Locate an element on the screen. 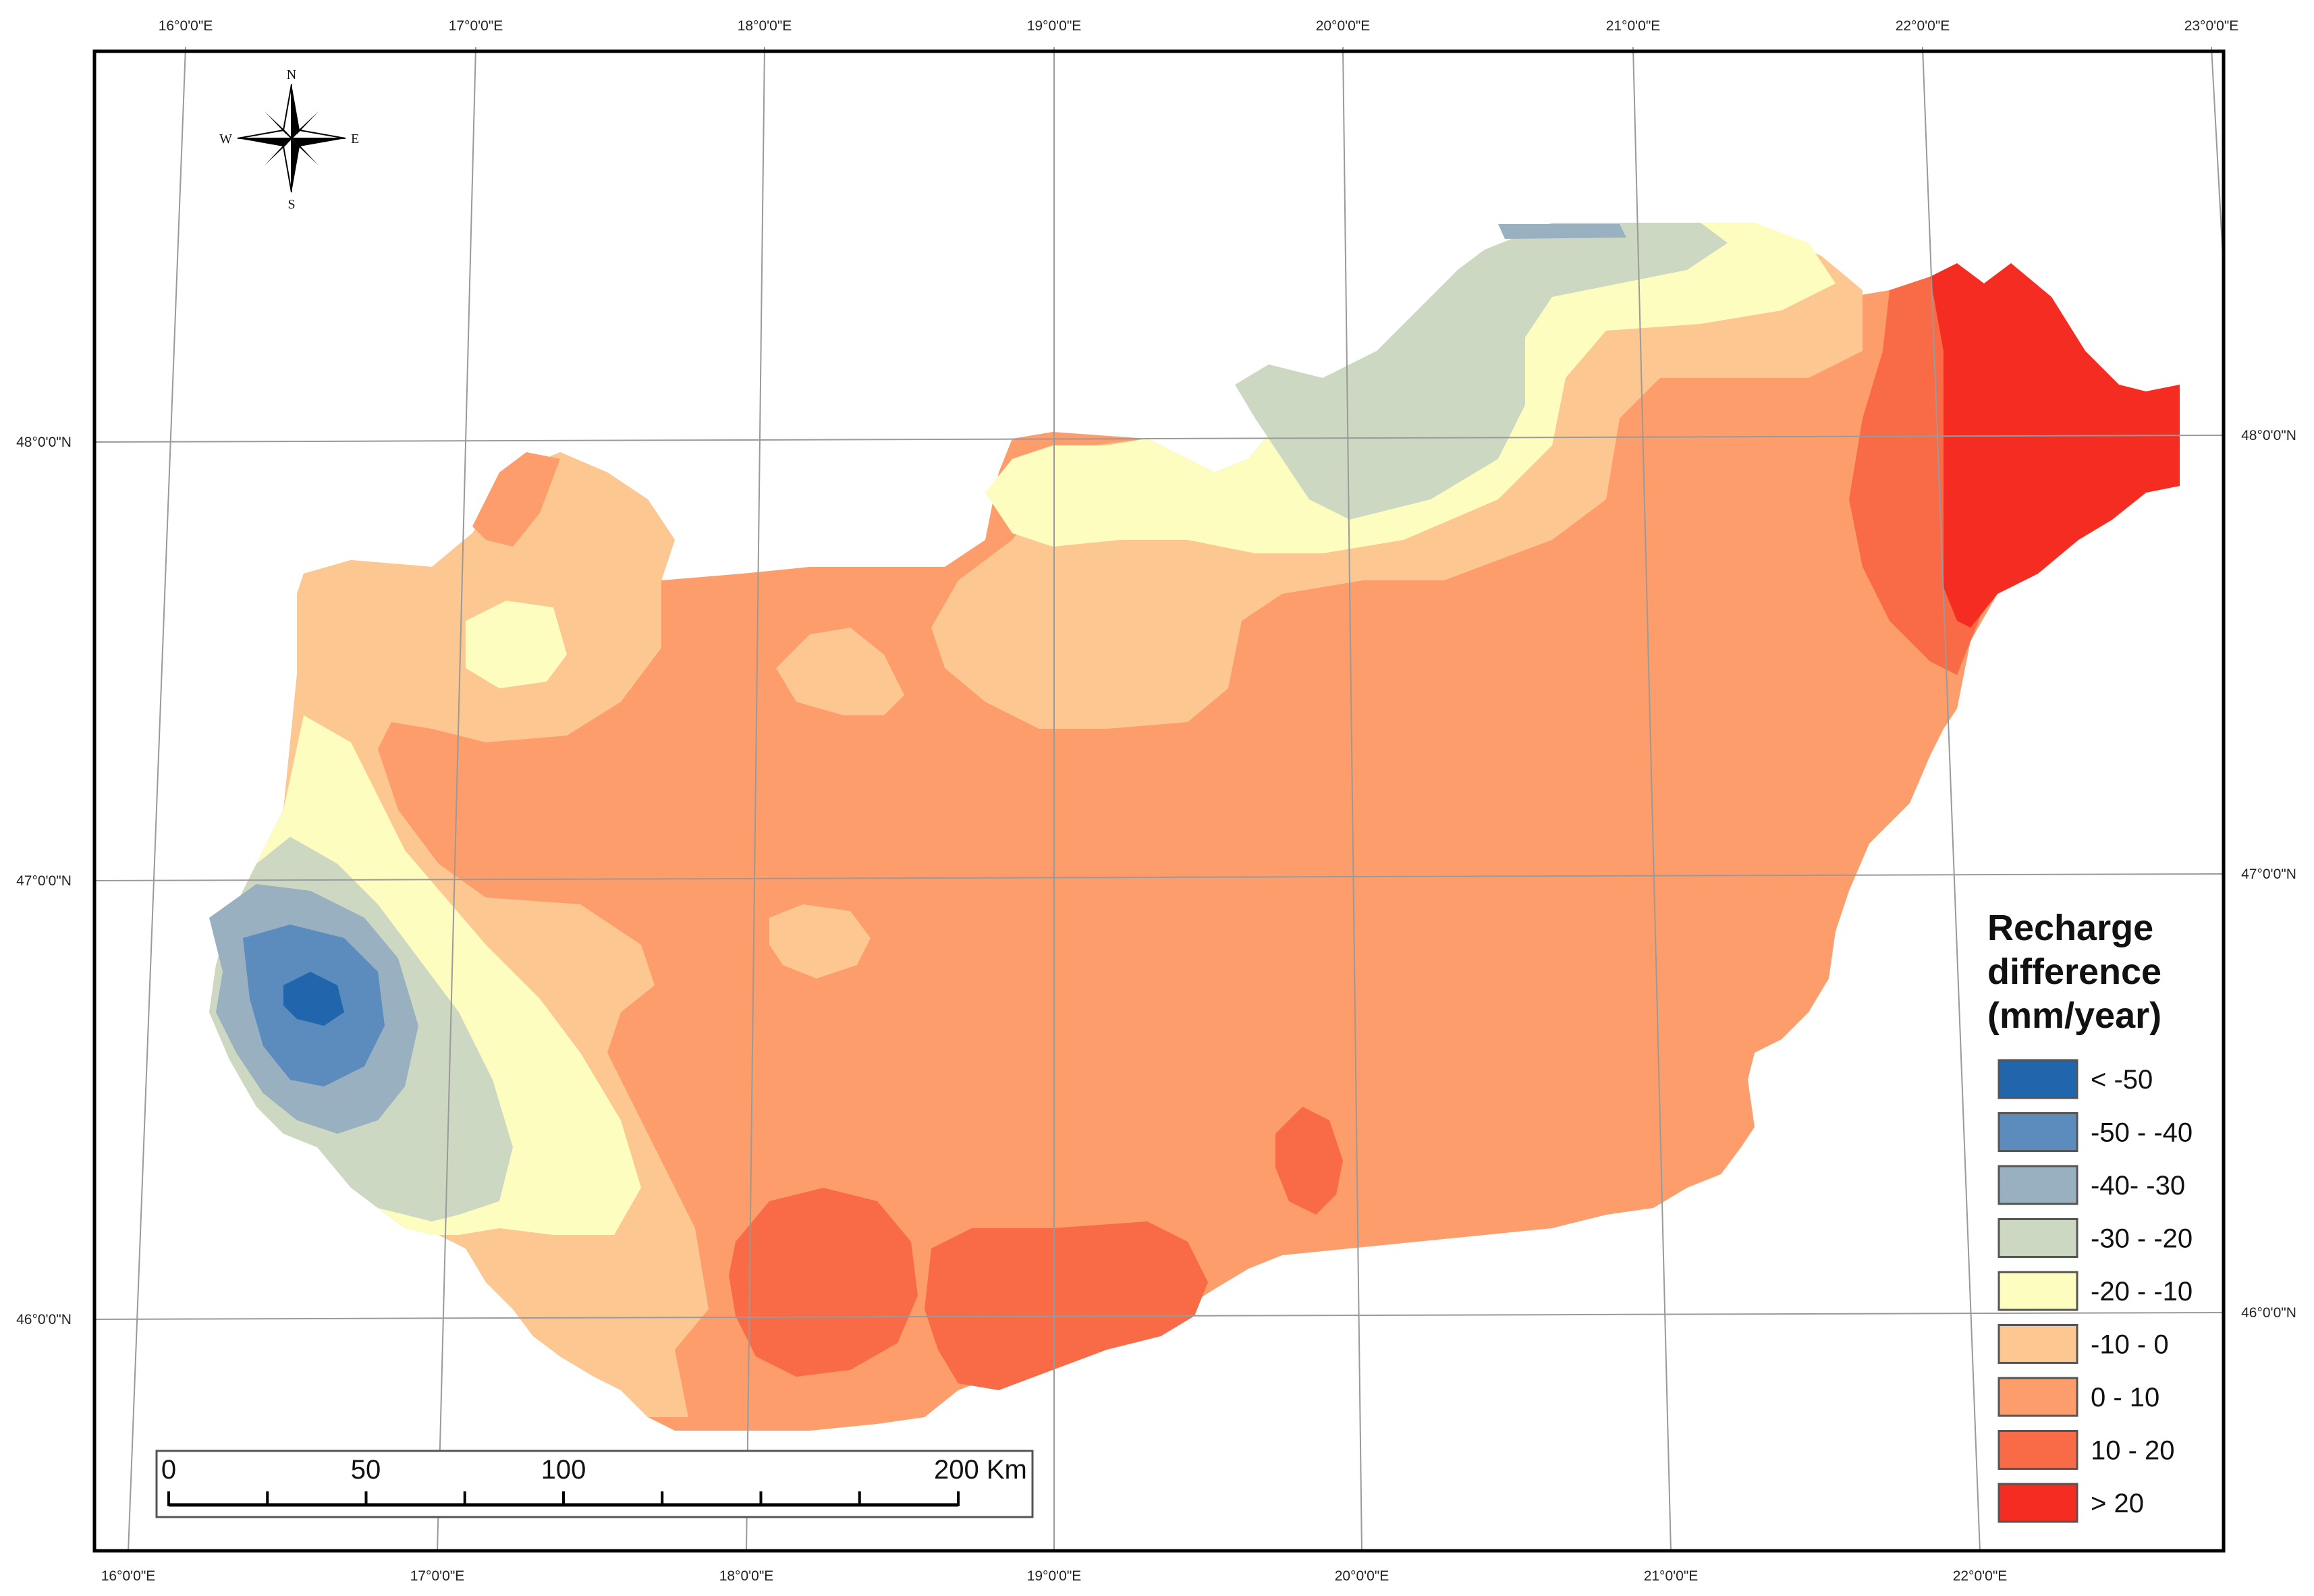 The image size is (2314, 1596). lon-label-bottom: 19°0'0"E is located at coordinates (1054, 1576).